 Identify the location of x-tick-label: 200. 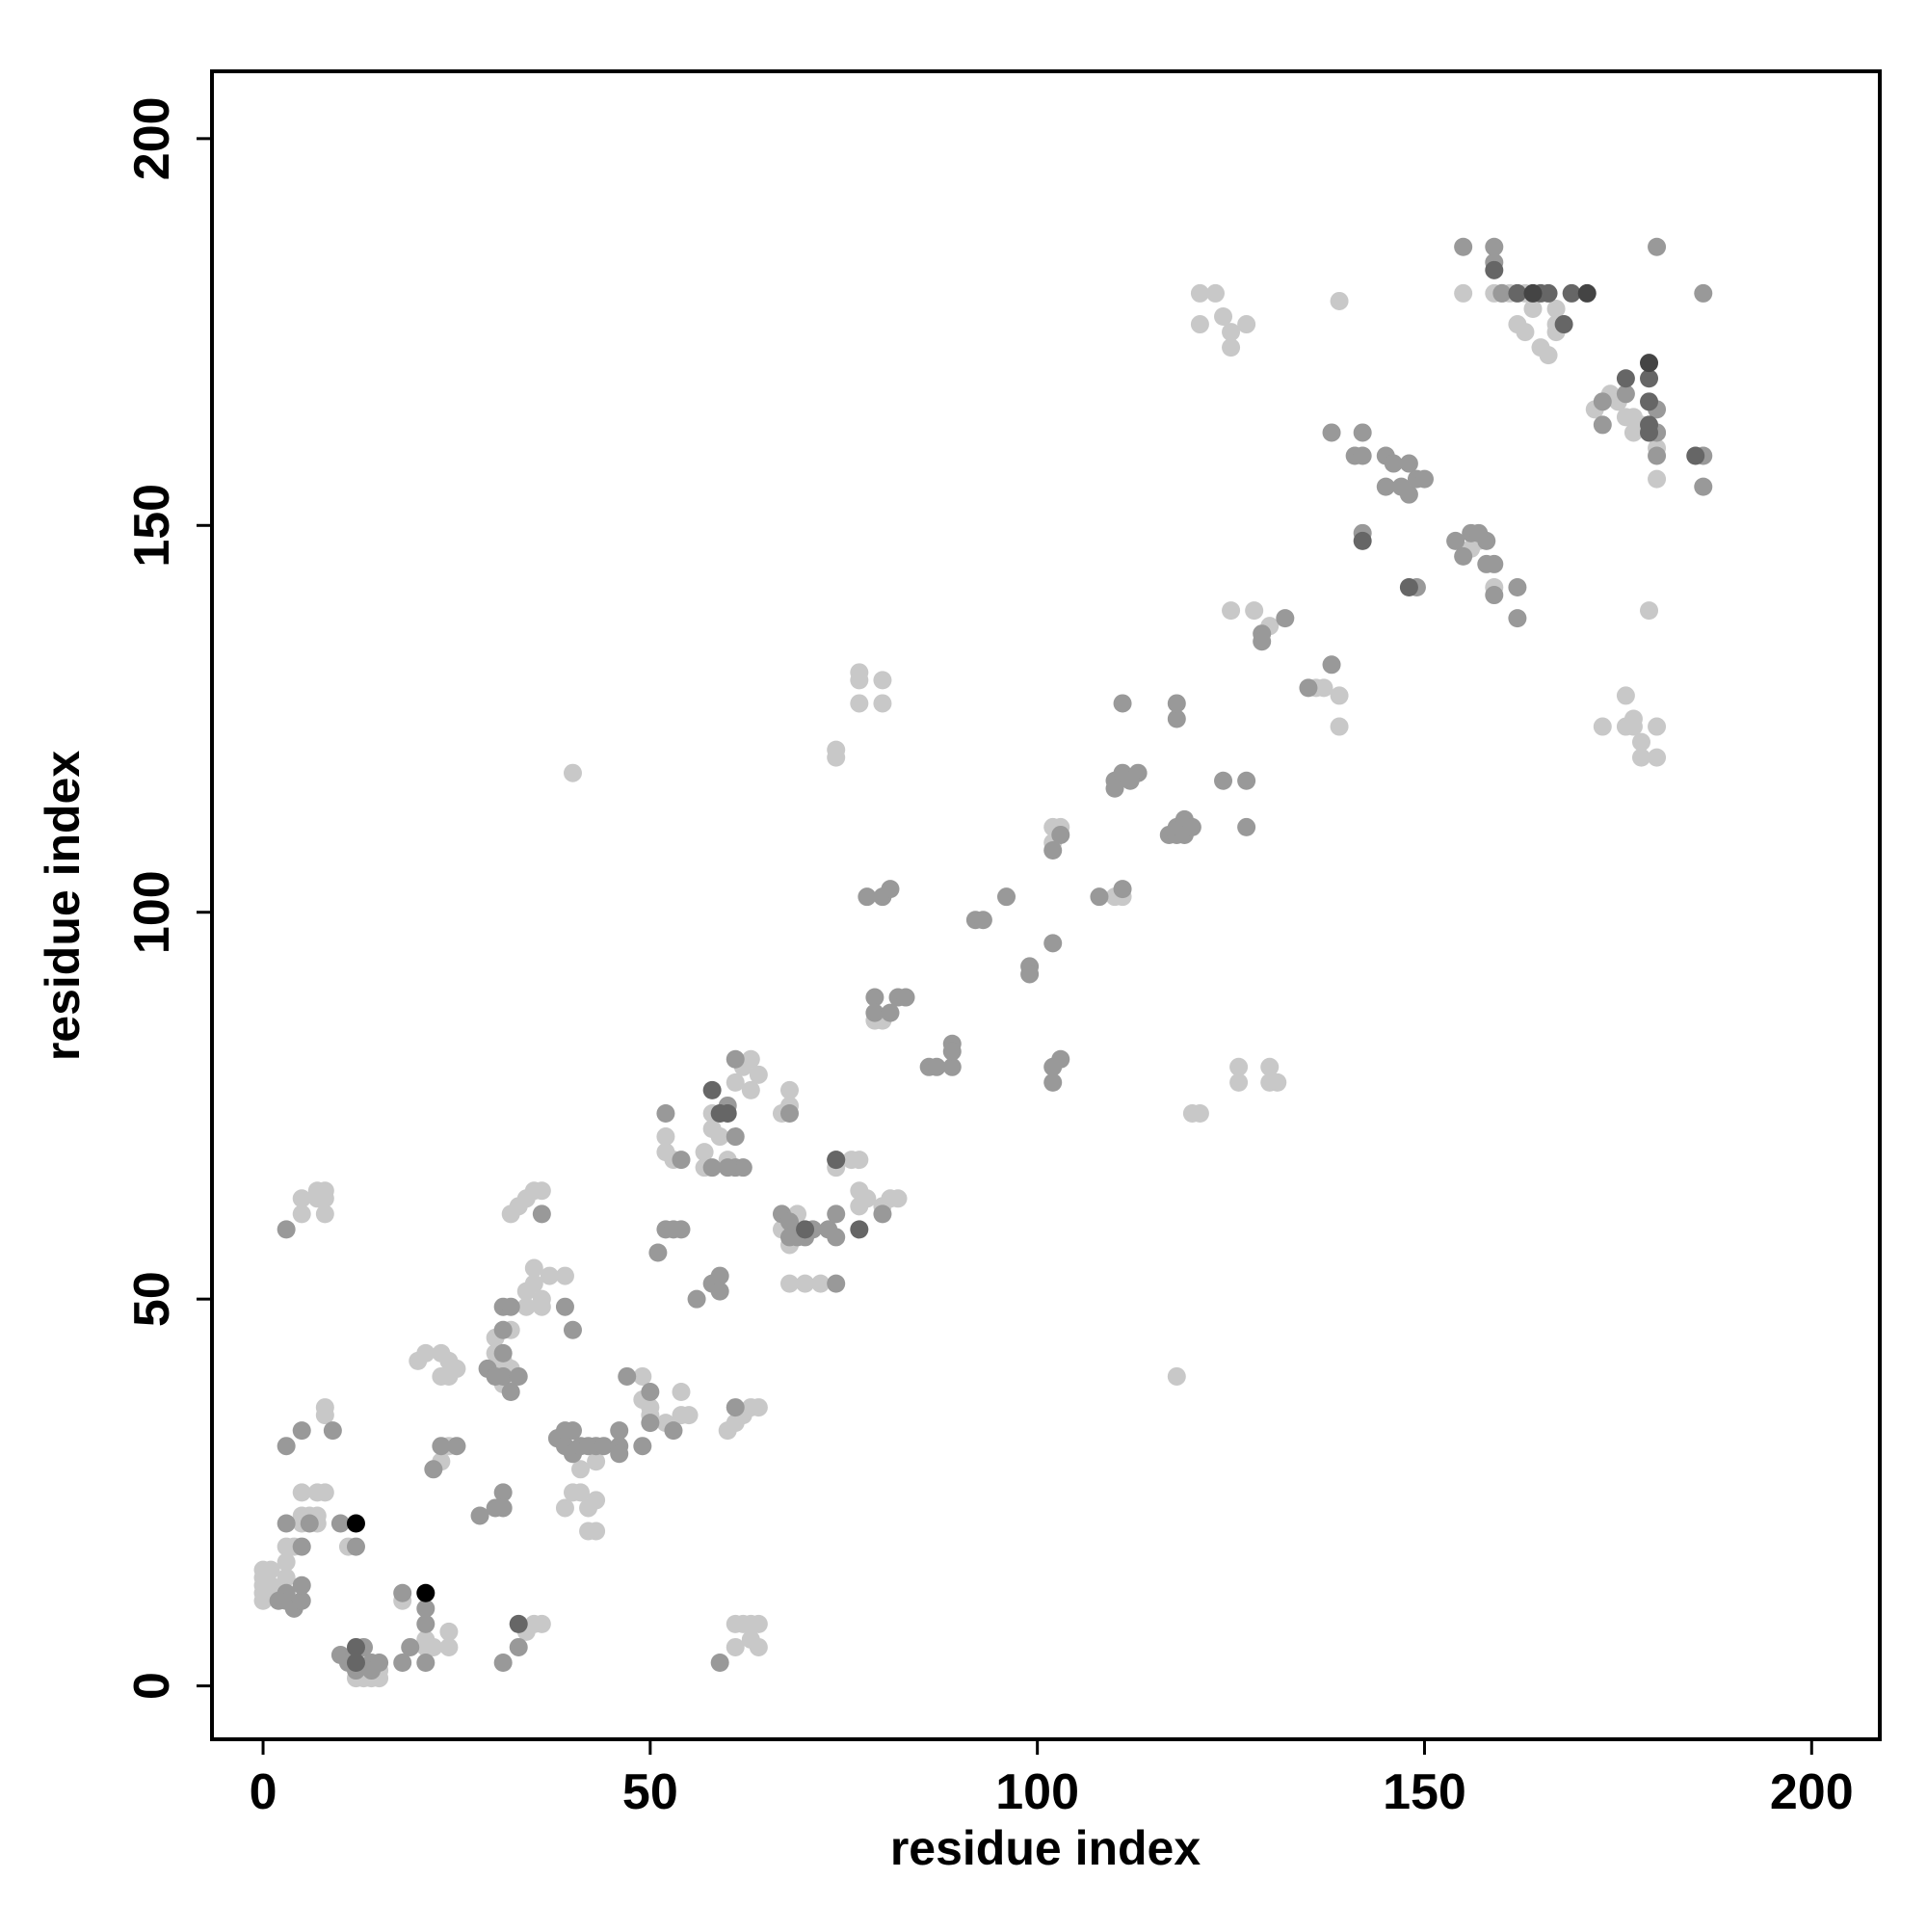
(1812, 1792).